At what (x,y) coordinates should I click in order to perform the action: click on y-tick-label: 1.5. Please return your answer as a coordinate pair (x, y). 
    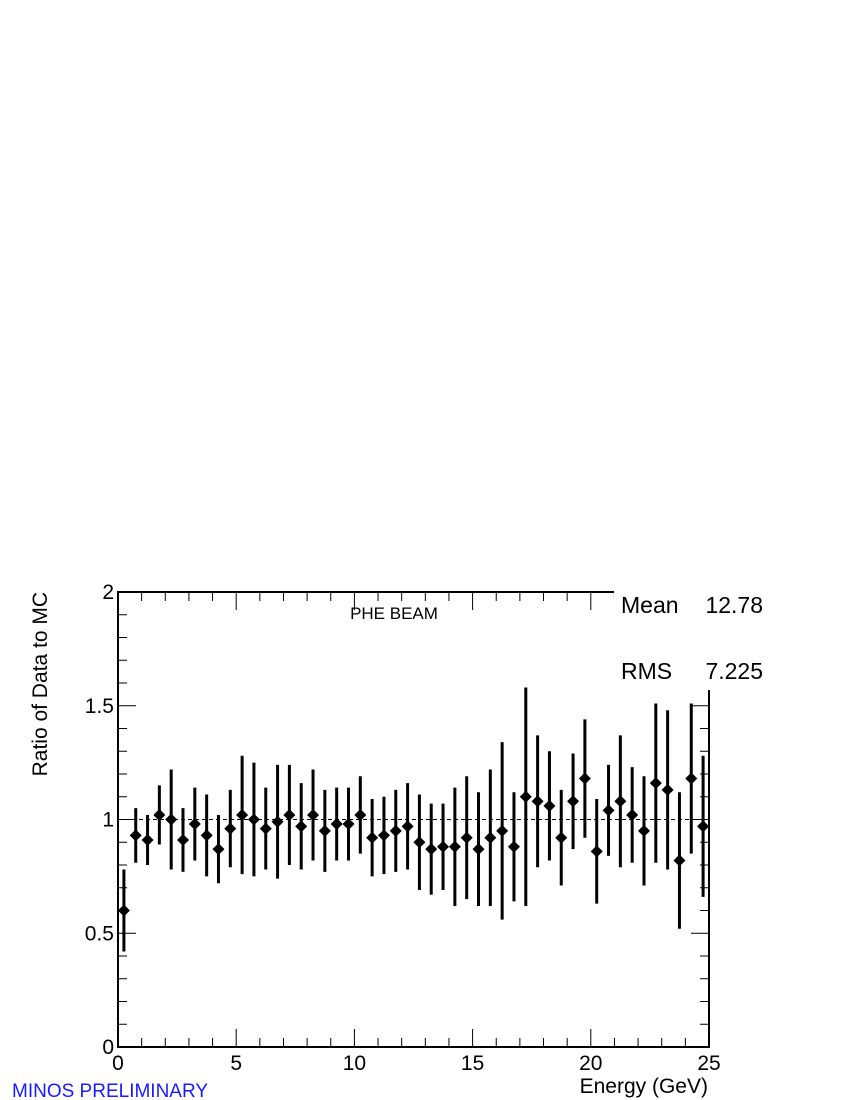
    Looking at the image, I should click on (99, 706).